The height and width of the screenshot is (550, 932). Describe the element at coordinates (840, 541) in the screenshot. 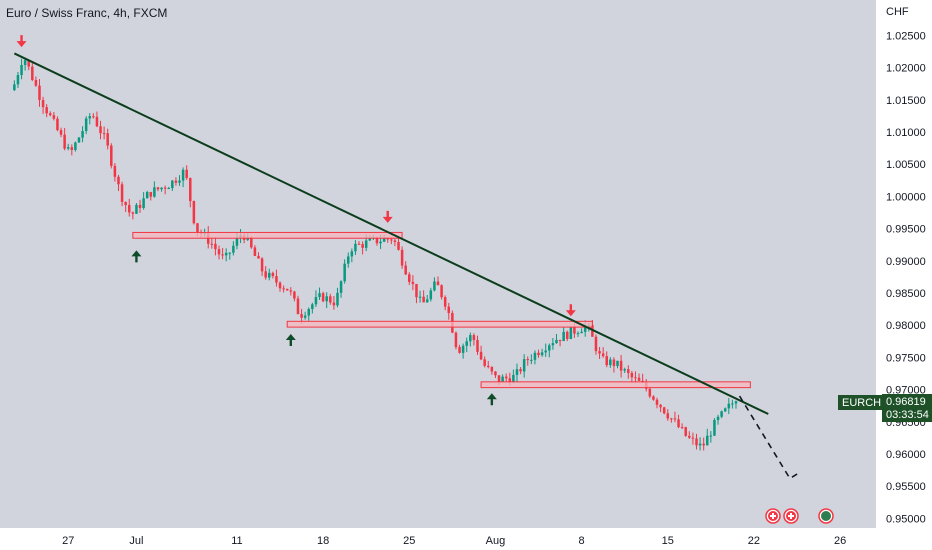

I see `time-tick-label: 26` at that location.